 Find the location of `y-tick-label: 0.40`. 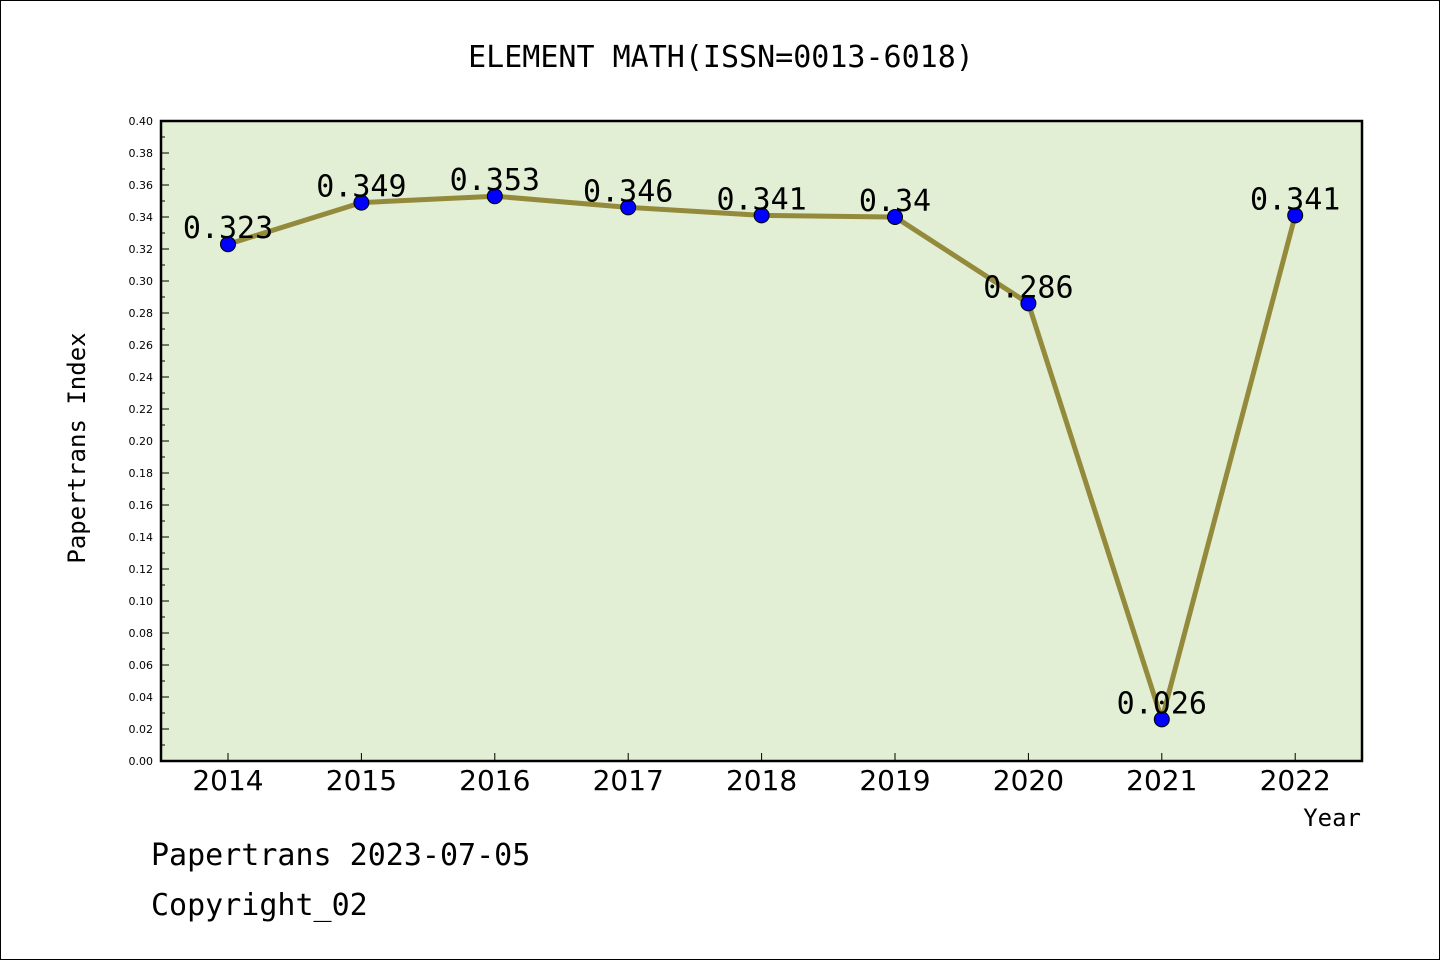

y-tick-label: 0.40 is located at coordinates (141, 121).